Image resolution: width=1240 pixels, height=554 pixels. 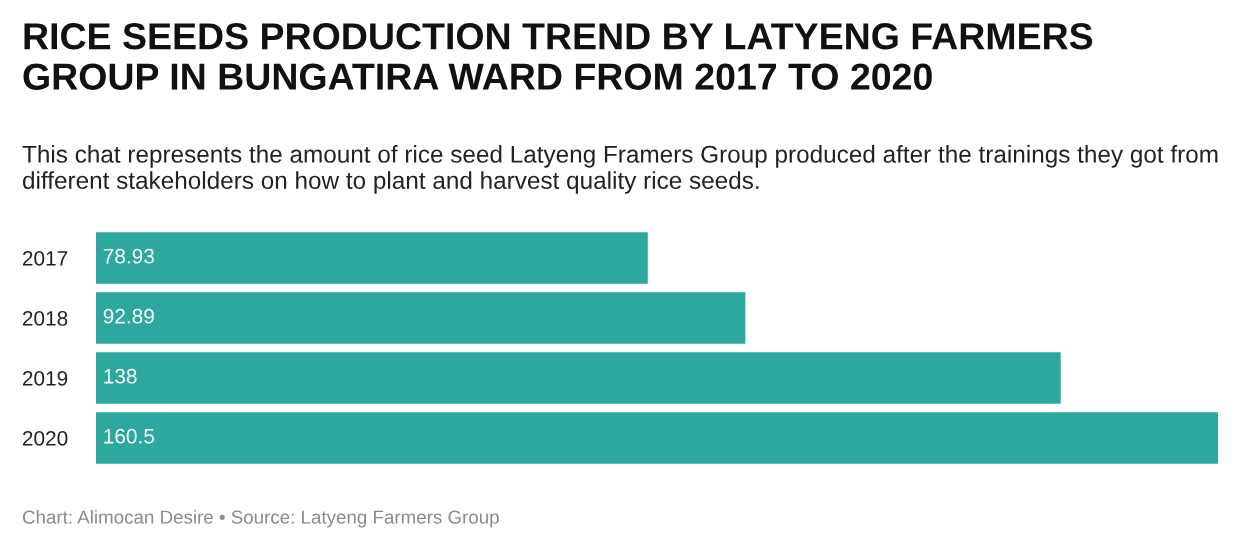 I want to click on data-label: 160.5, so click(x=129, y=436).